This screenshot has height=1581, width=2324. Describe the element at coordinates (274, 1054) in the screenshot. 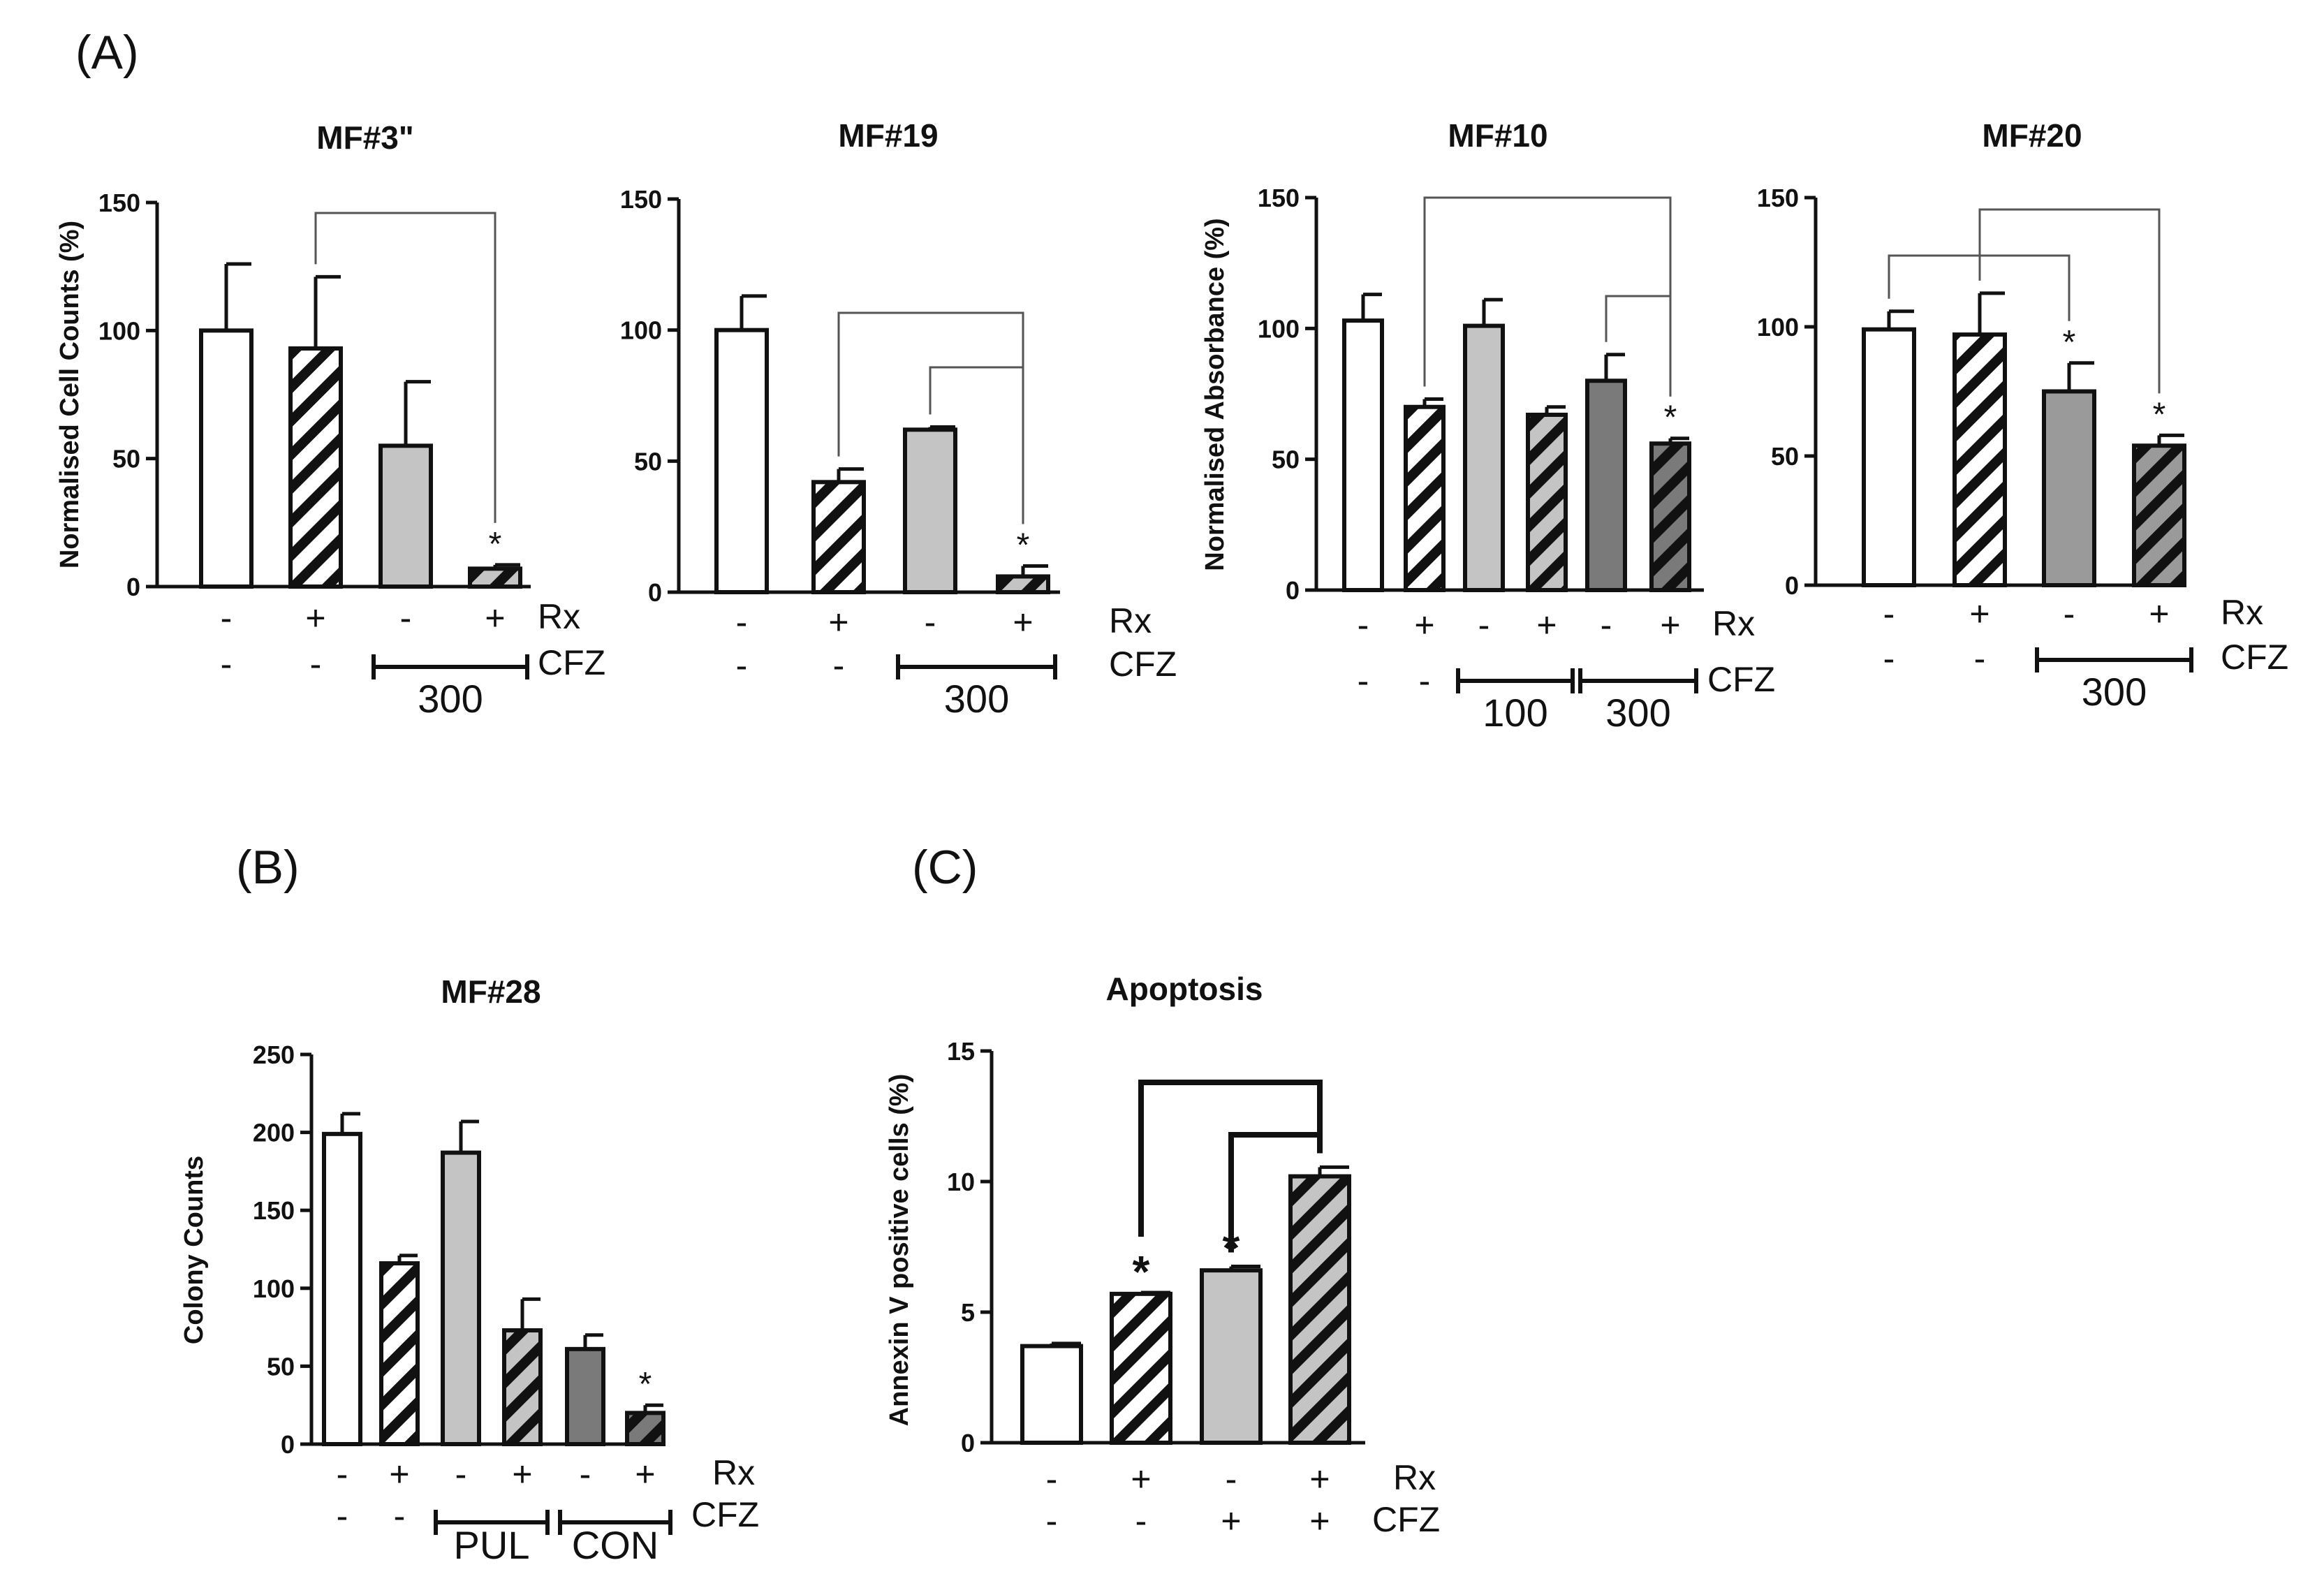

I see `y-tick-label: 250` at that location.